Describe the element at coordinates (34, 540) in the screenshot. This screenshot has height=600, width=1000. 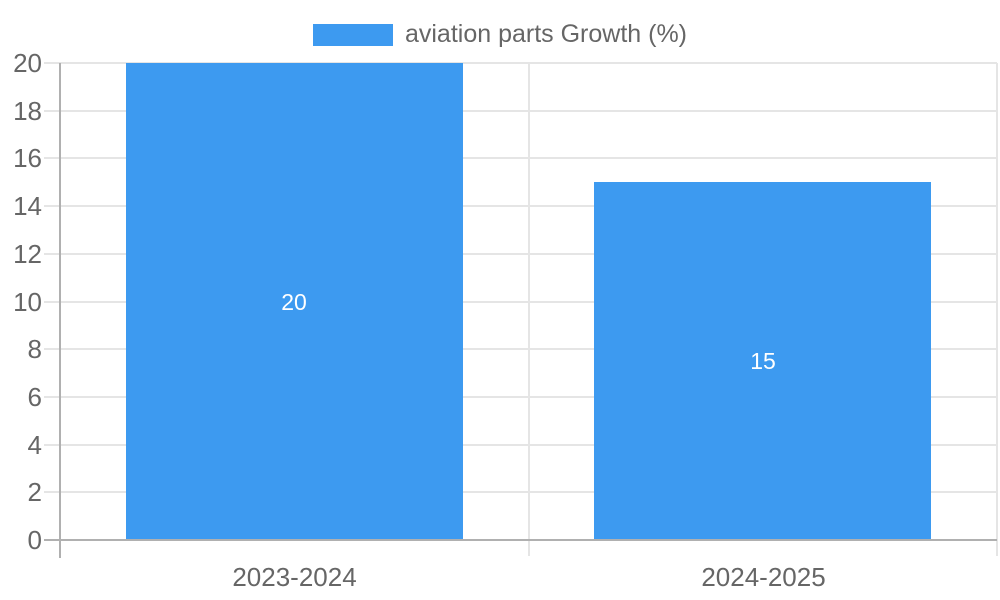
I see `y-axis-label: 0` at that location.